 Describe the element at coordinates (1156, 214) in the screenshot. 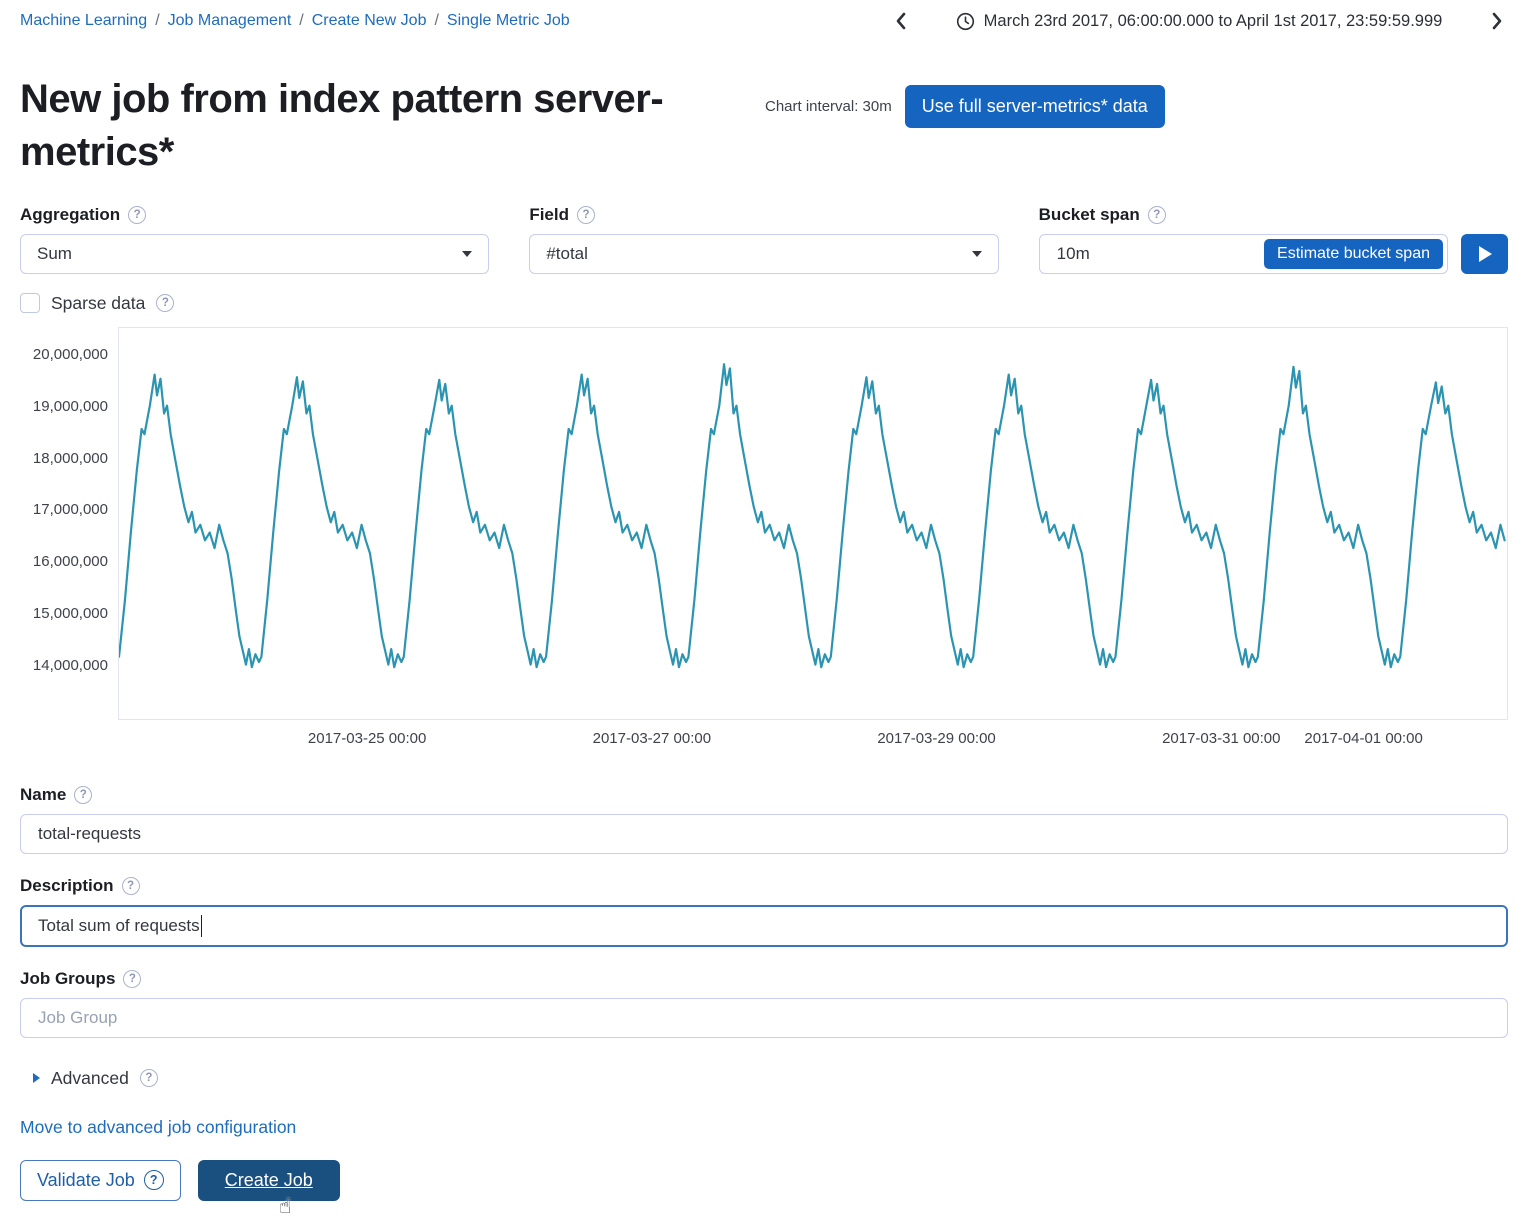

I see `bucket-span-help-icon: ?` at that location.